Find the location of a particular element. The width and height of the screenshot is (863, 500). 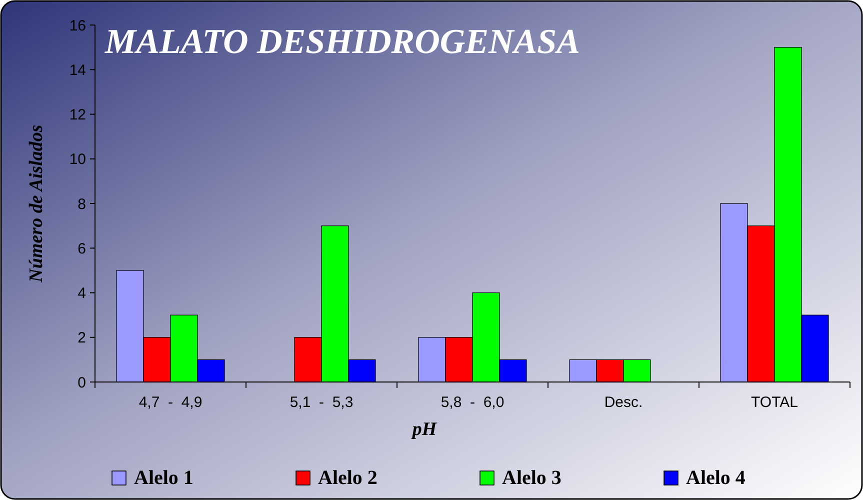

x-tick-label: TOTAL is located at coordinates (774, 402).